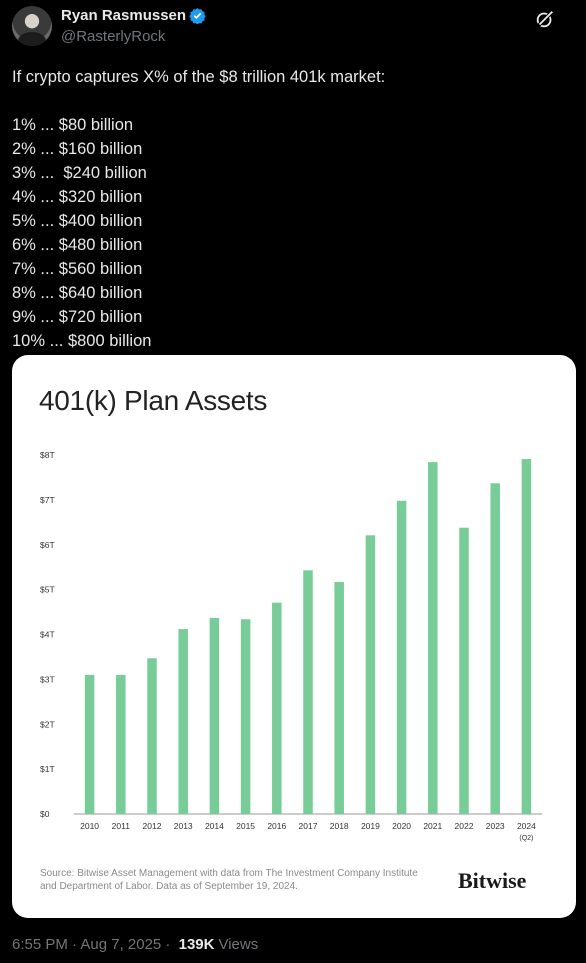  I want to click on tweet-line: 10% ... $800 billion, so click(82, 341).